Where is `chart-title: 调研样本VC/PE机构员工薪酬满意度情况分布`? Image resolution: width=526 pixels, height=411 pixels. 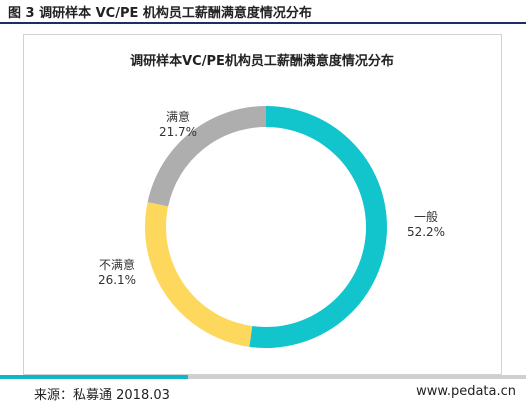 chart-title: 调研样本VC/PE机构员工薪酬满意度情况分布 is located at coordinates (262, 61).